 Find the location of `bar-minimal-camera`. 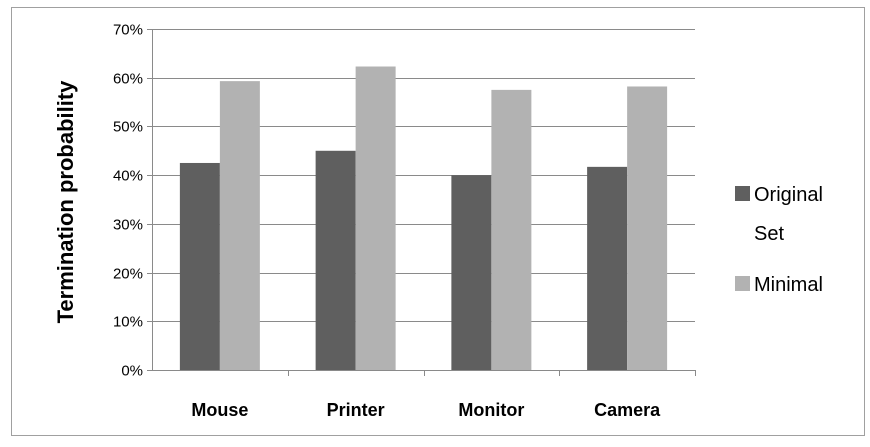

bar-minimal-camera is located at coordinates (647, 228).